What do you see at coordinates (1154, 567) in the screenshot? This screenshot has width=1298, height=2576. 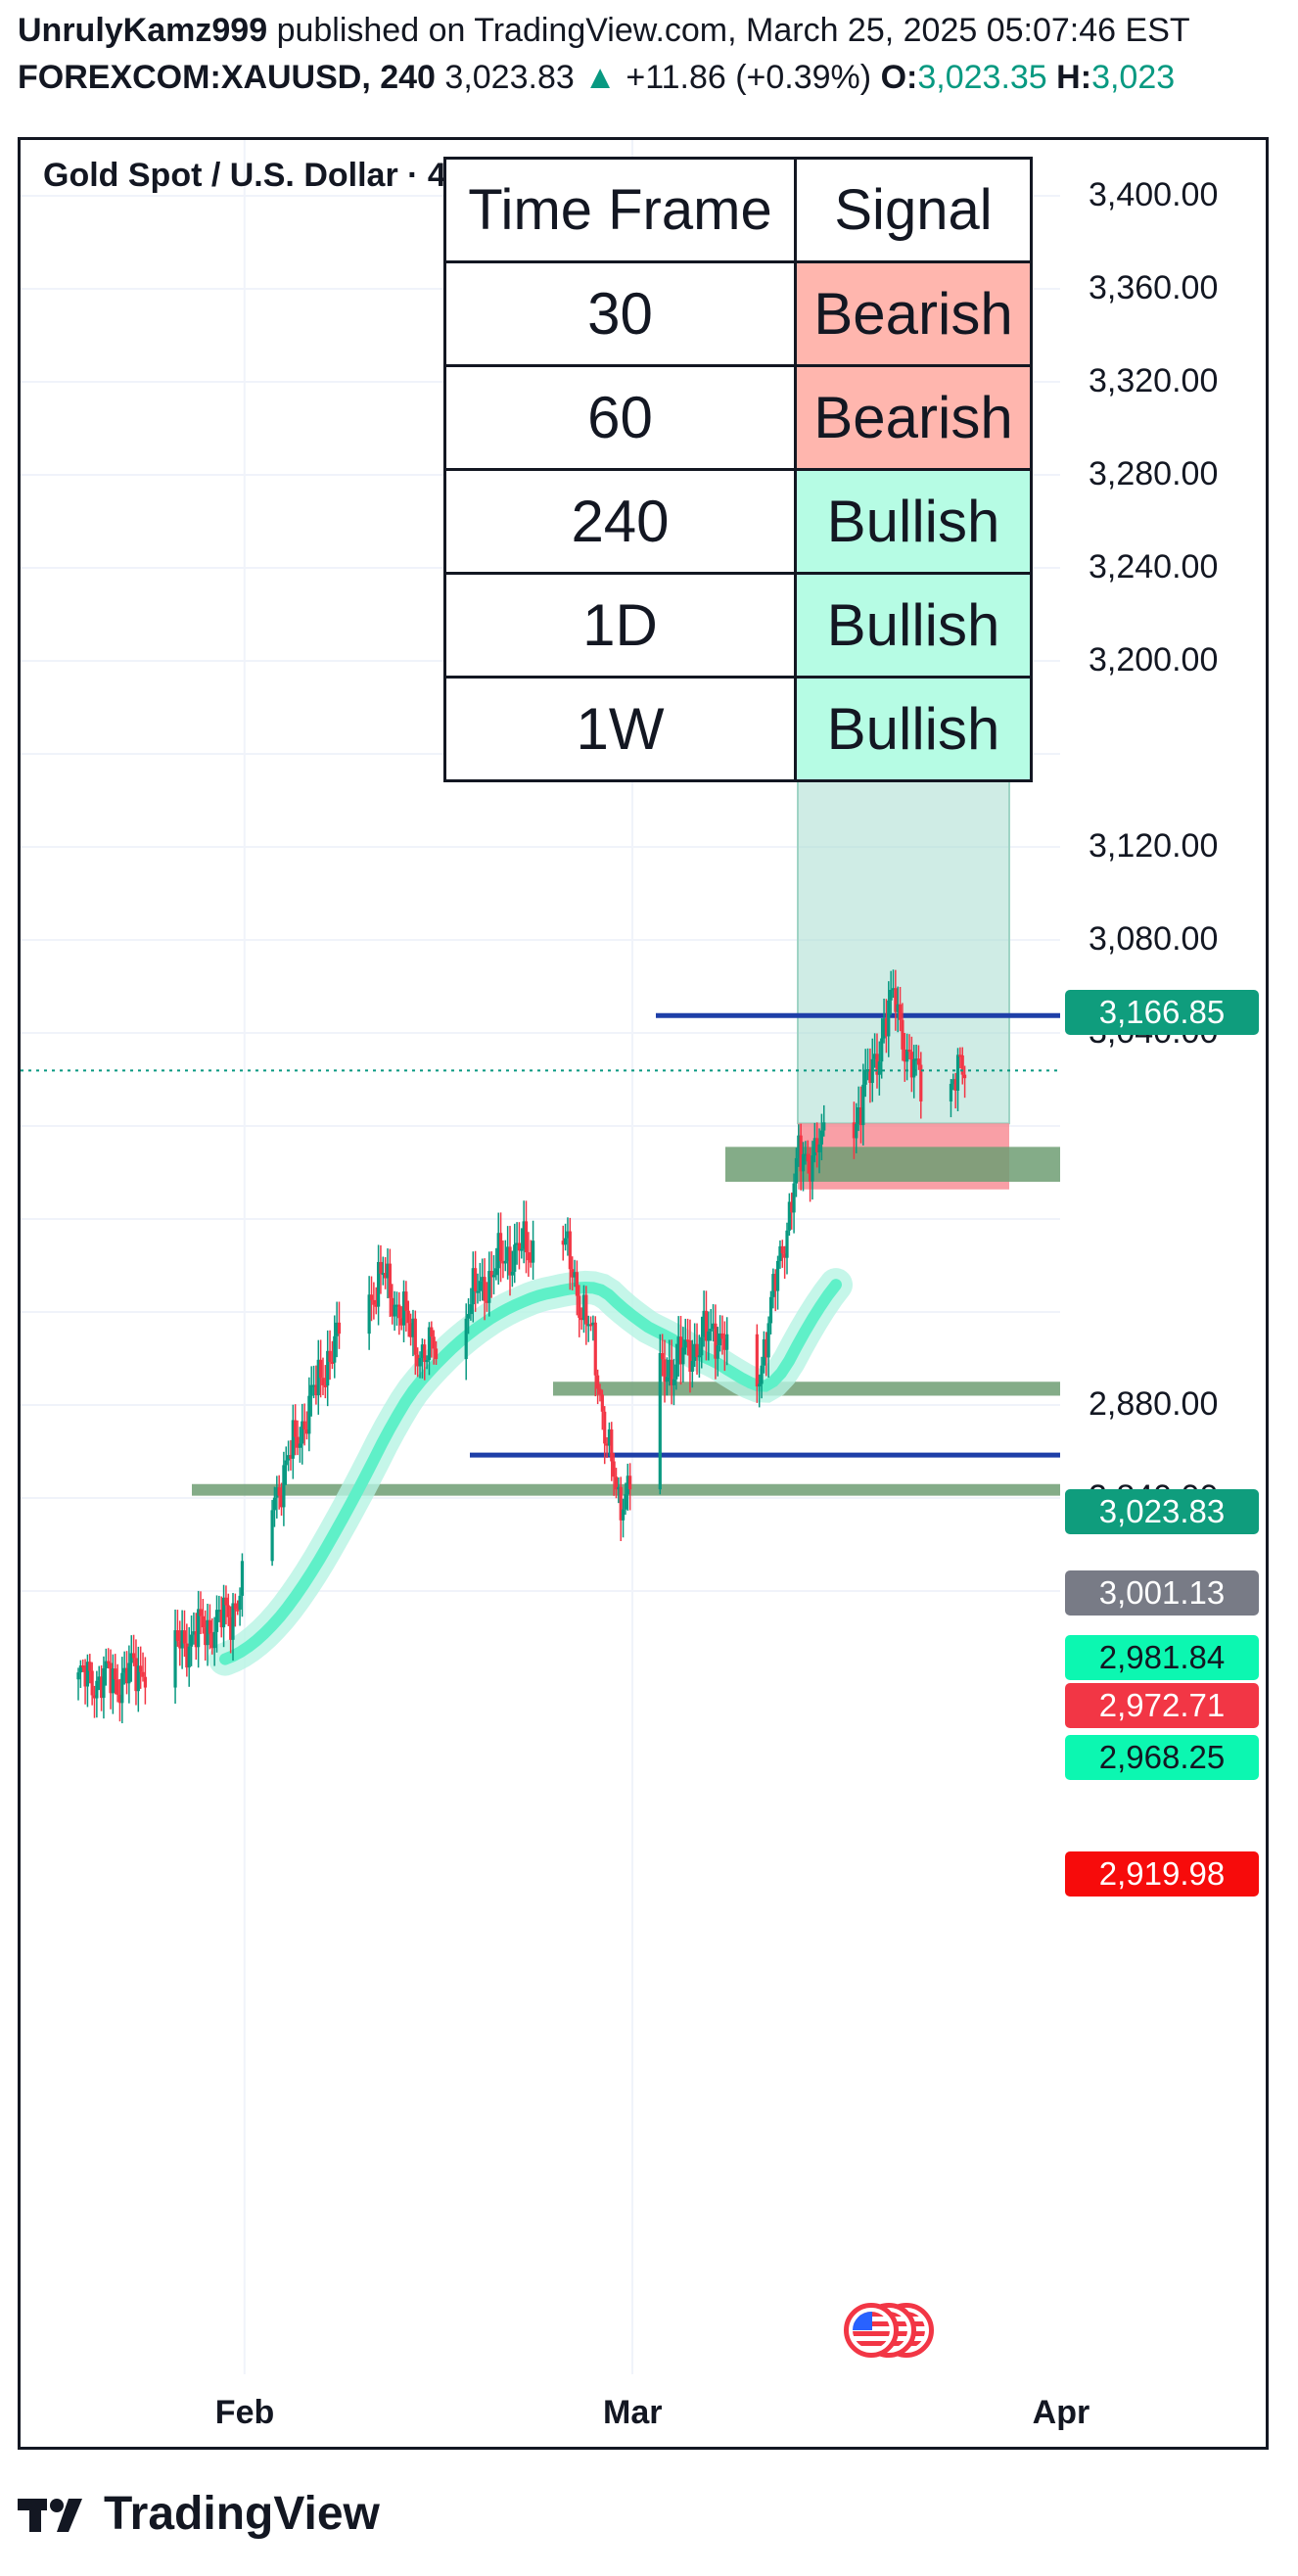 I see `y-tick-label: 3,240.00` at bounding box center [1154, 567].